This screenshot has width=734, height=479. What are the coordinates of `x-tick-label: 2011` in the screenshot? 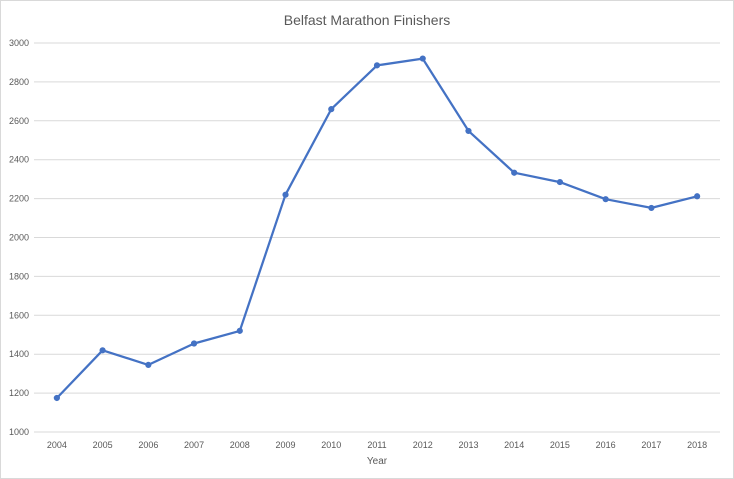 It's located at (376, 445).